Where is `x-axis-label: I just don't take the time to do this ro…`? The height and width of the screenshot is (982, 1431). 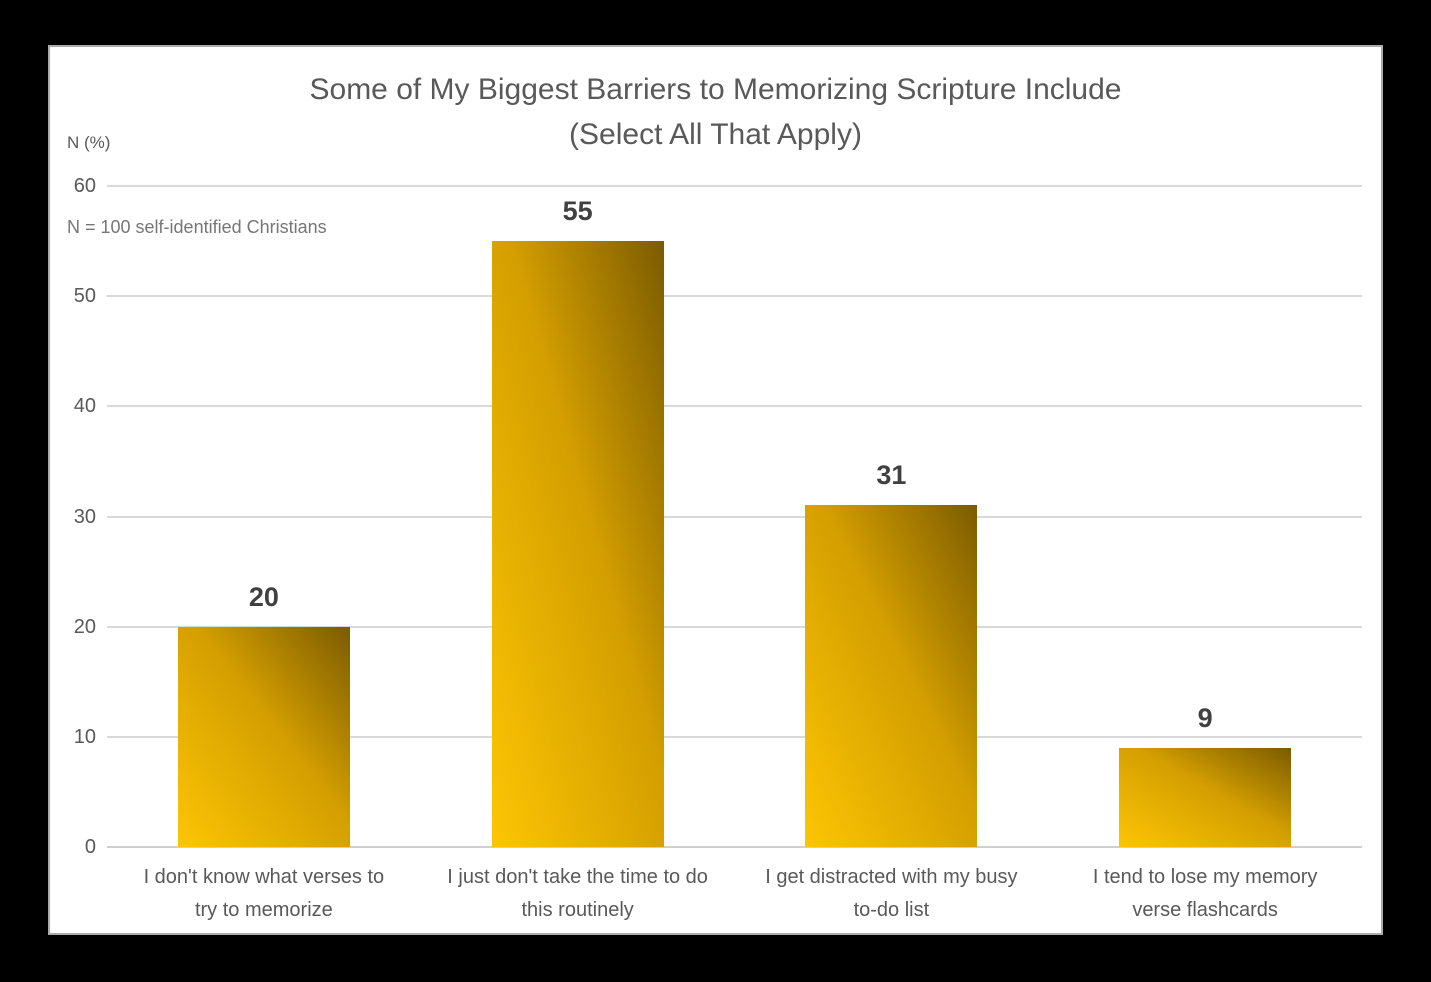 x-axis-label: I just don't take the time to do this ro… is located at coordinates (577, 893).